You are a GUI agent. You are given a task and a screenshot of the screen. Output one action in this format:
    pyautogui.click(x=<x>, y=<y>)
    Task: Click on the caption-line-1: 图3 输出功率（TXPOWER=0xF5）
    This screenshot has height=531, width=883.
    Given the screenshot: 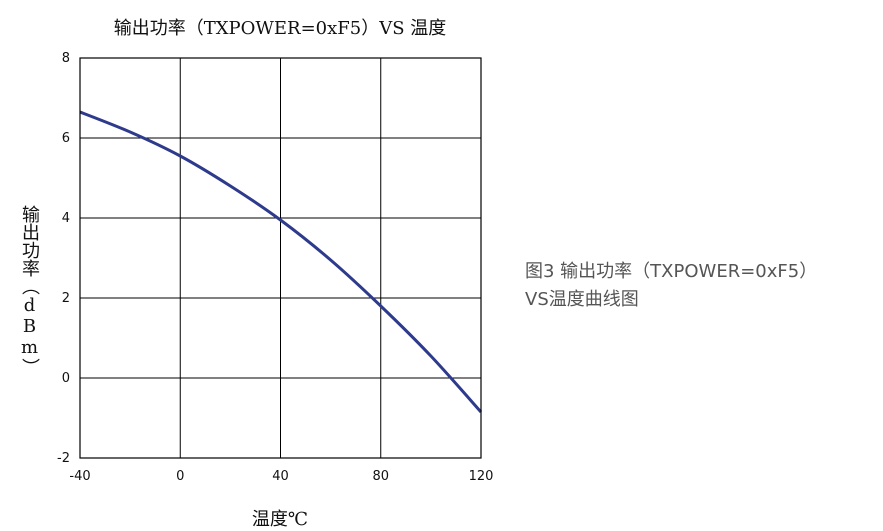 What is the action you would take?
    pyautogui.click(x=671, y=271)
    